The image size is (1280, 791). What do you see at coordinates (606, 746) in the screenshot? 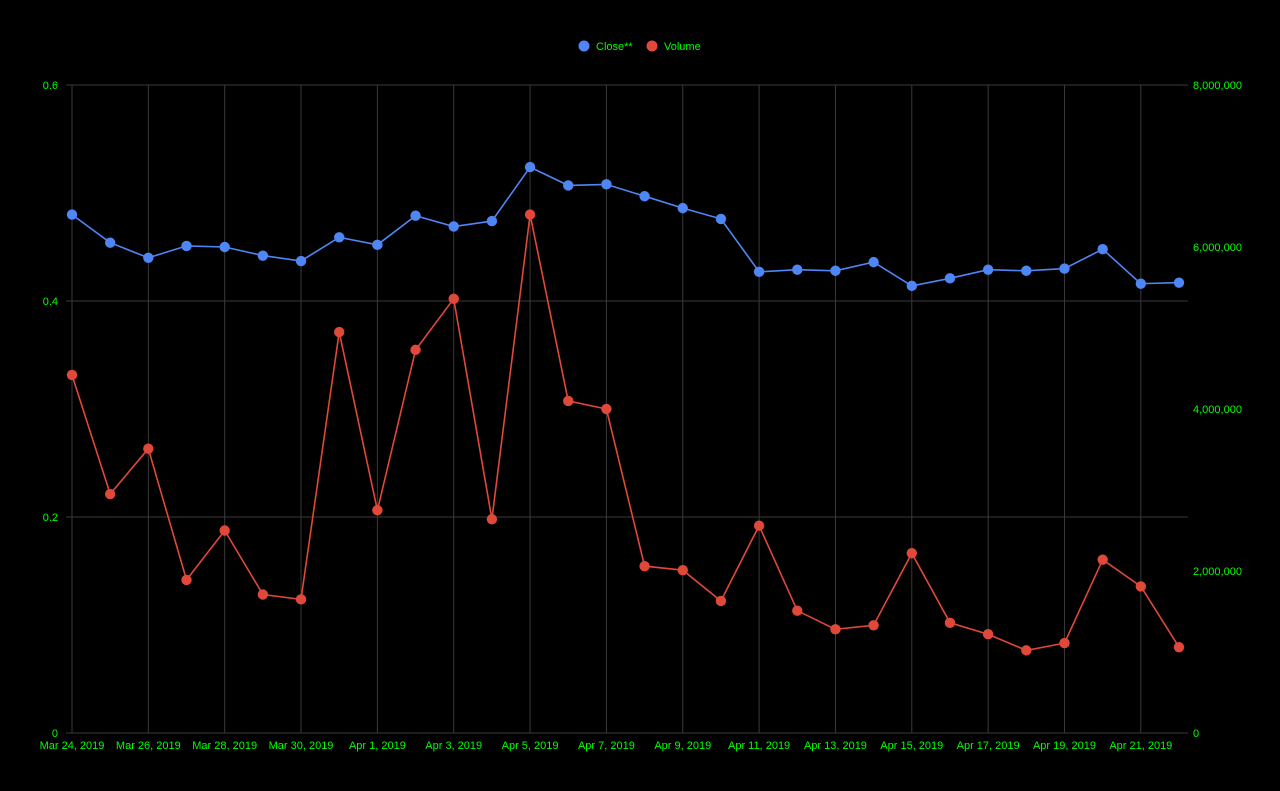
I see `x-tick-label: Apr 7, 2019` at bounding box center [606, 746].